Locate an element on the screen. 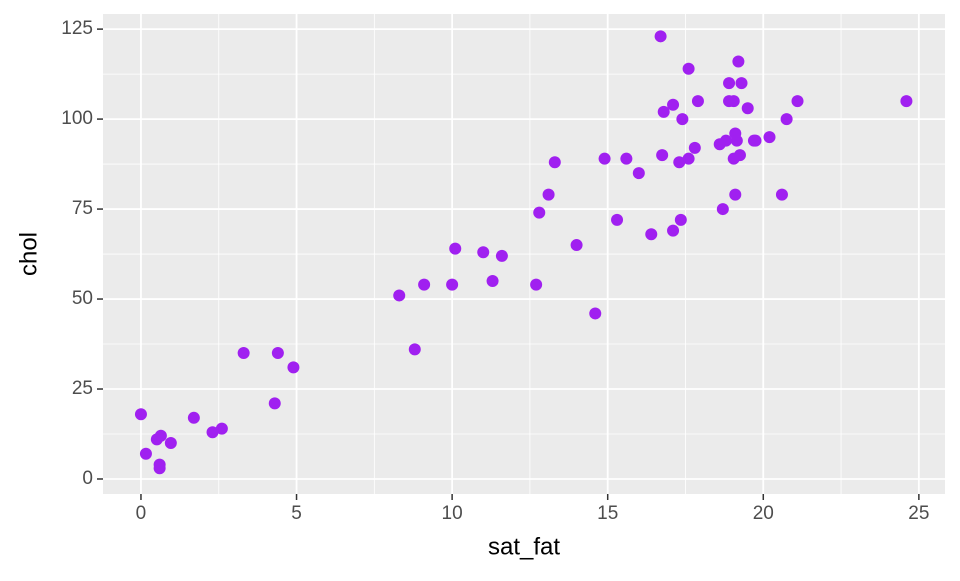 The height and width of the screenshot is (581, 960). y-axis-title: chol is located at coordinates (28, 254).